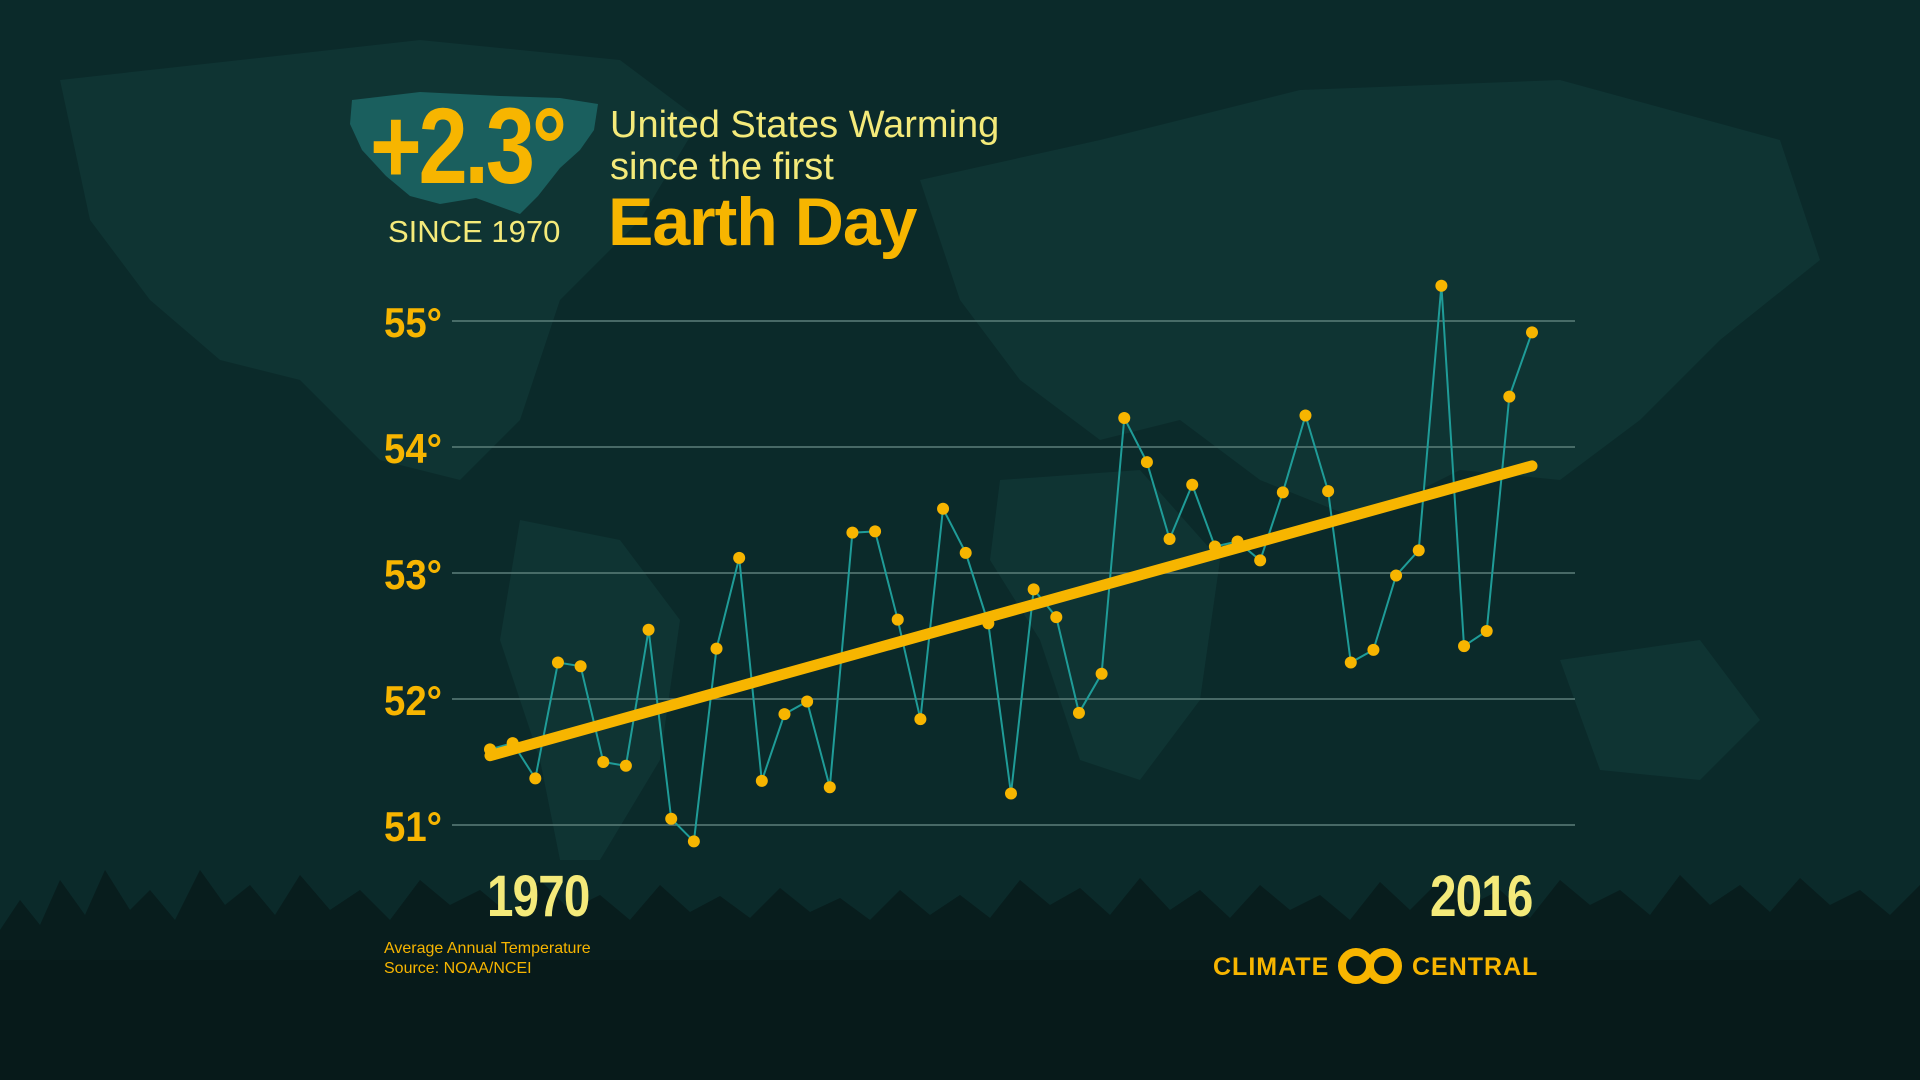 This screenshot has width=1920, height=1080. I want to click on title-line-1: United States Warming, so click(805, 125).